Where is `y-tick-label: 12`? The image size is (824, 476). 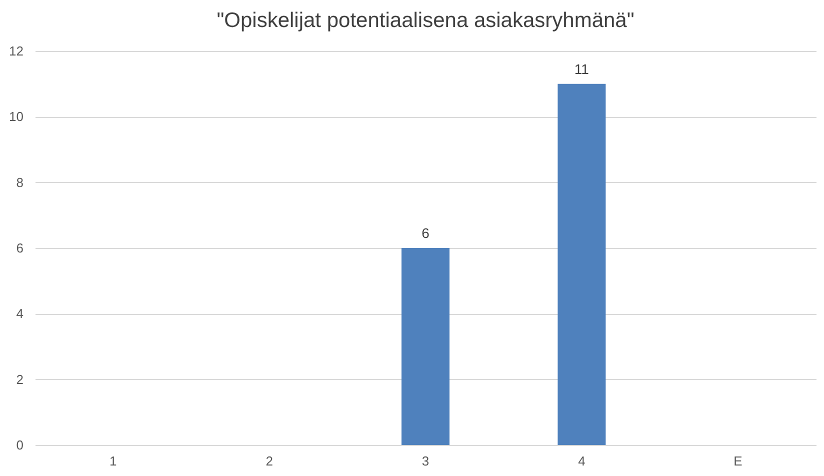
y-tick-label: 12 is located at coordinates (16, 51).